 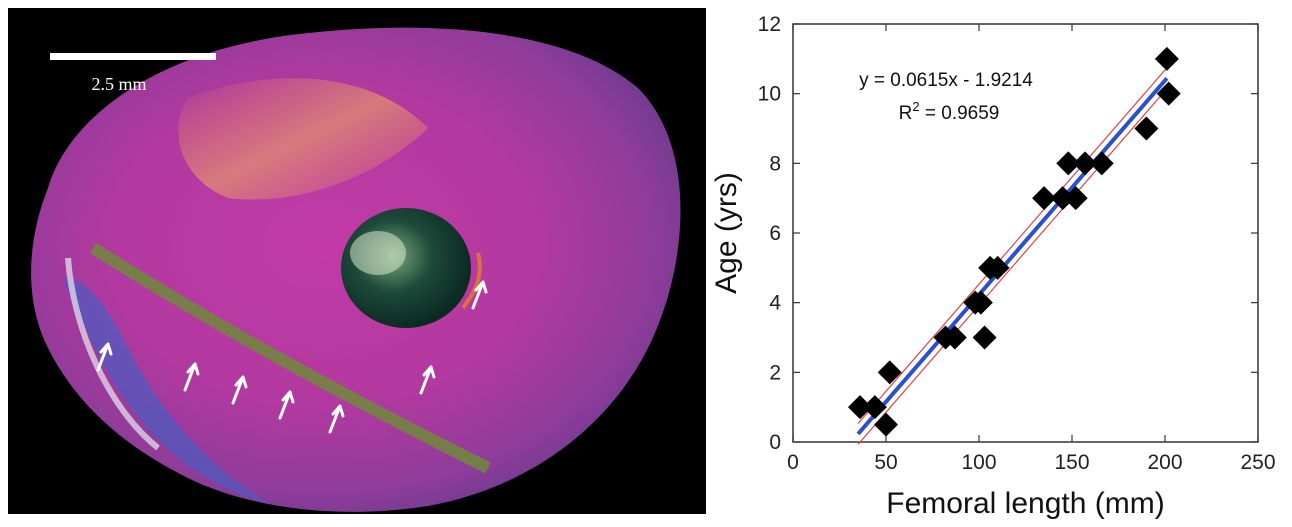 I want to click on y-tick-label: 6, so click(x=775, y=233).